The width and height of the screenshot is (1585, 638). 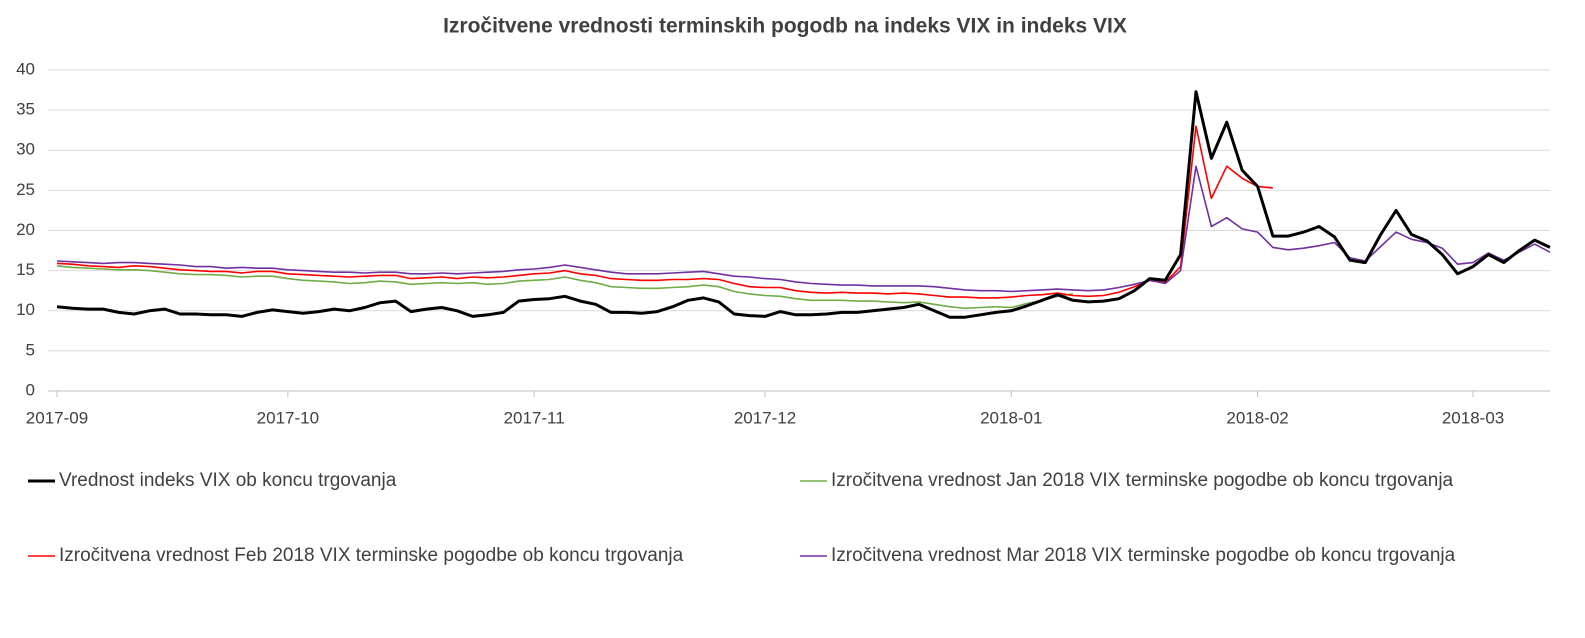 I want to click on x-tick-label: 2017-09, so click(x=57, y=417).